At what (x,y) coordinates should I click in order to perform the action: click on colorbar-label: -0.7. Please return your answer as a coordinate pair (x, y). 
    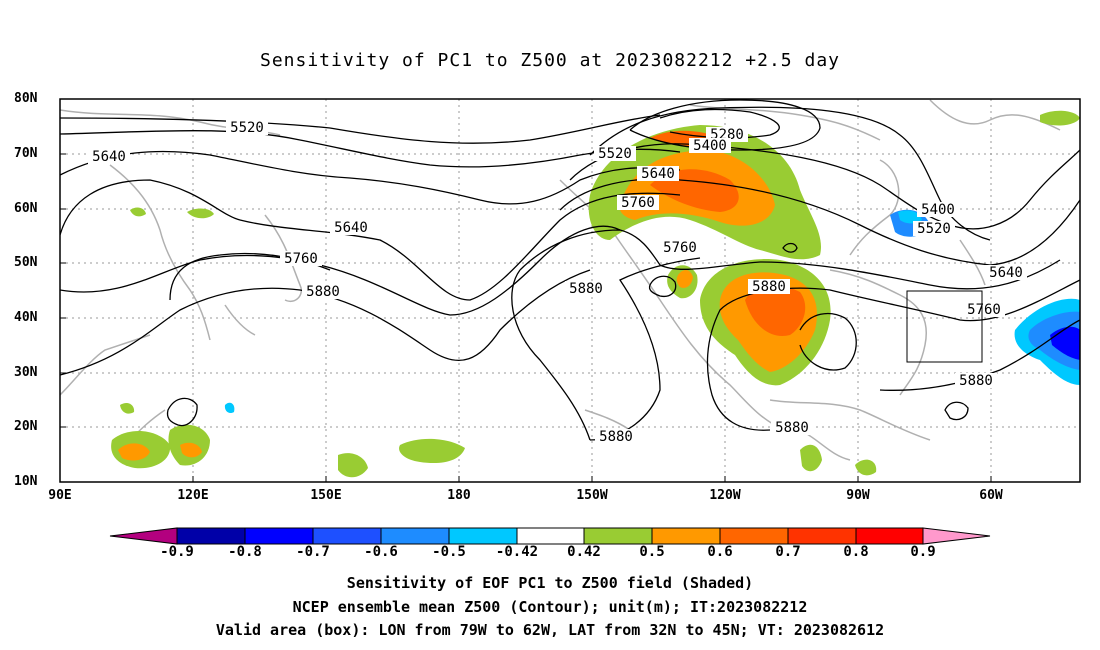
    Looking at the image, I should click on (313, 552).